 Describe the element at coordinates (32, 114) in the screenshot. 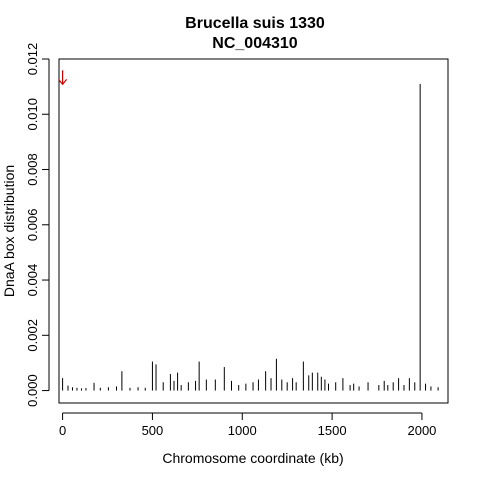

I see `y-tick-label: 0.010` at that location.